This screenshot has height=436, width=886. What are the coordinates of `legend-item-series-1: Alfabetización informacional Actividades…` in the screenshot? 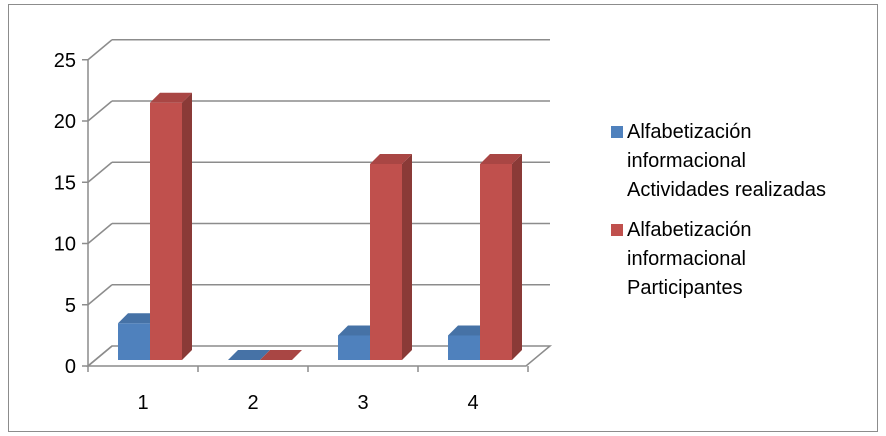 It's located at (742, 161).